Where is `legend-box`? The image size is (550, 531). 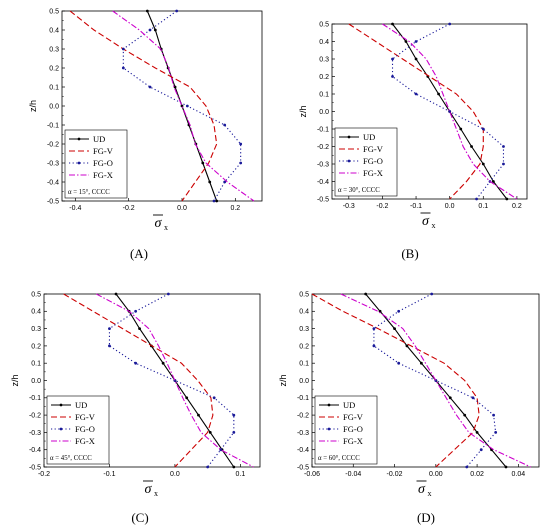 legend-box is located at coordinates (96, 164).